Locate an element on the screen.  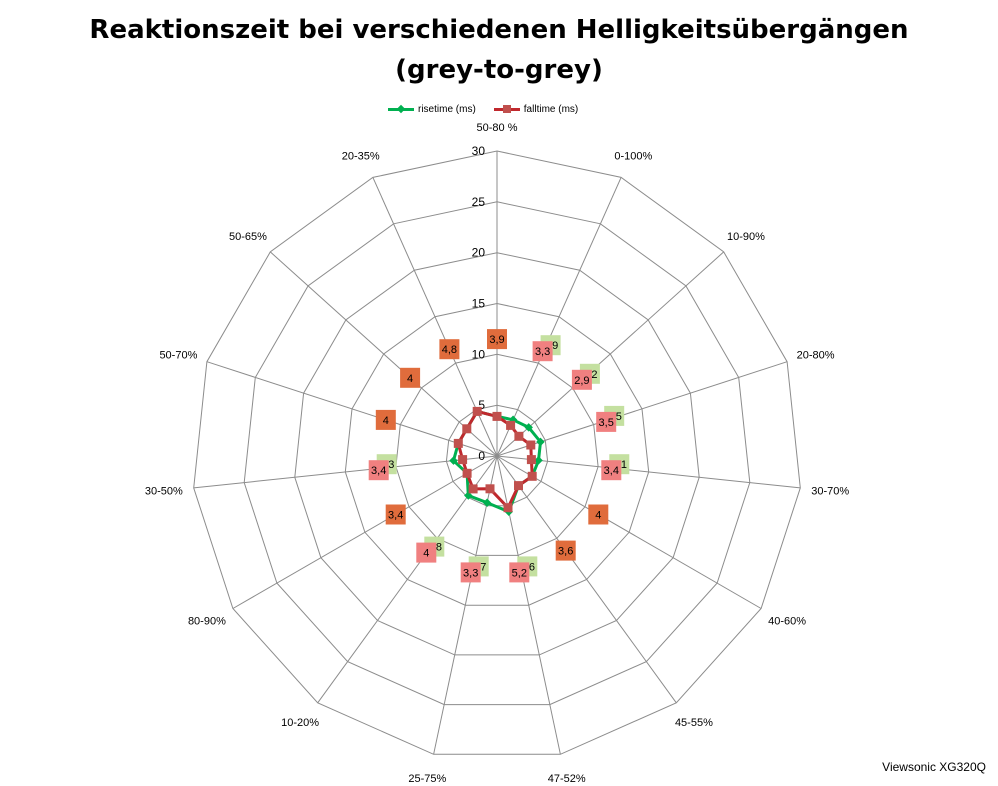
data-label: 3,6 is located at coordinates (565, 552).